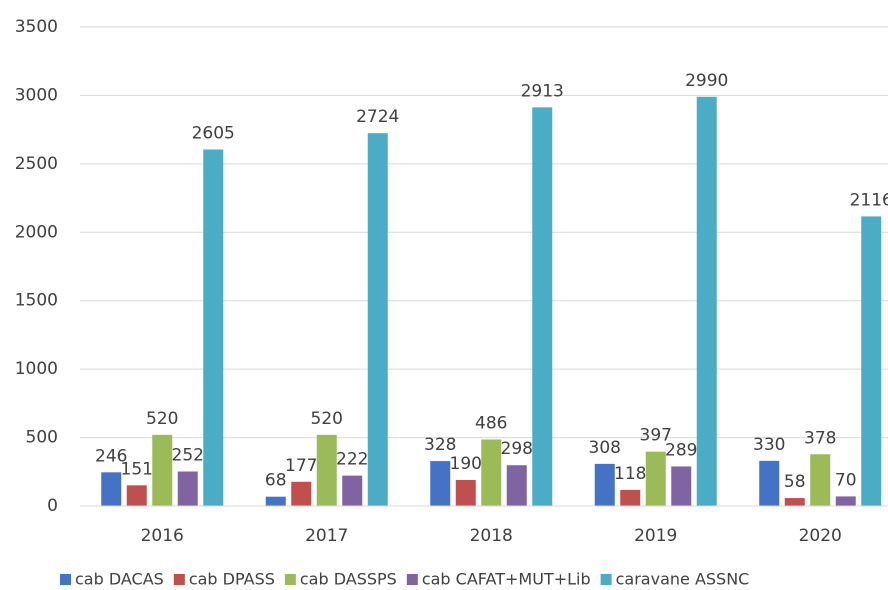  Describe the element at coordinates (232, 579) in the screenshot. I see `legend-label: cab DPASS` at that location.